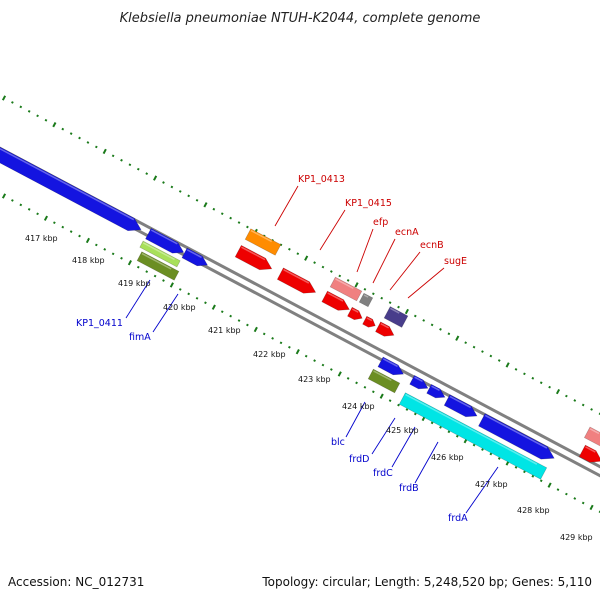  I want to click on gene-blue-fimA, so click(166, 242).